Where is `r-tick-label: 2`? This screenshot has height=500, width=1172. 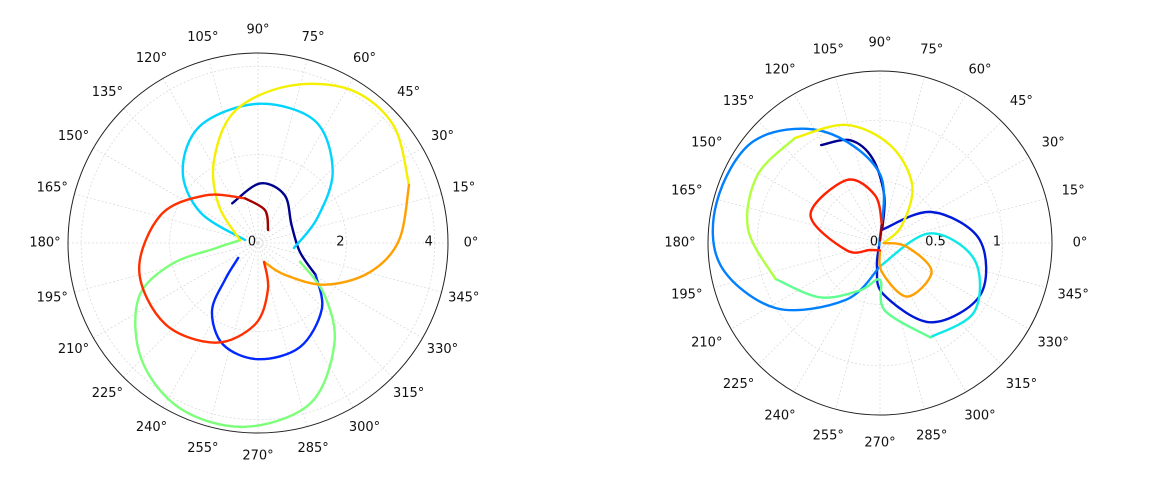 r-tick-label: 2 is located at coordinates (340, 242).